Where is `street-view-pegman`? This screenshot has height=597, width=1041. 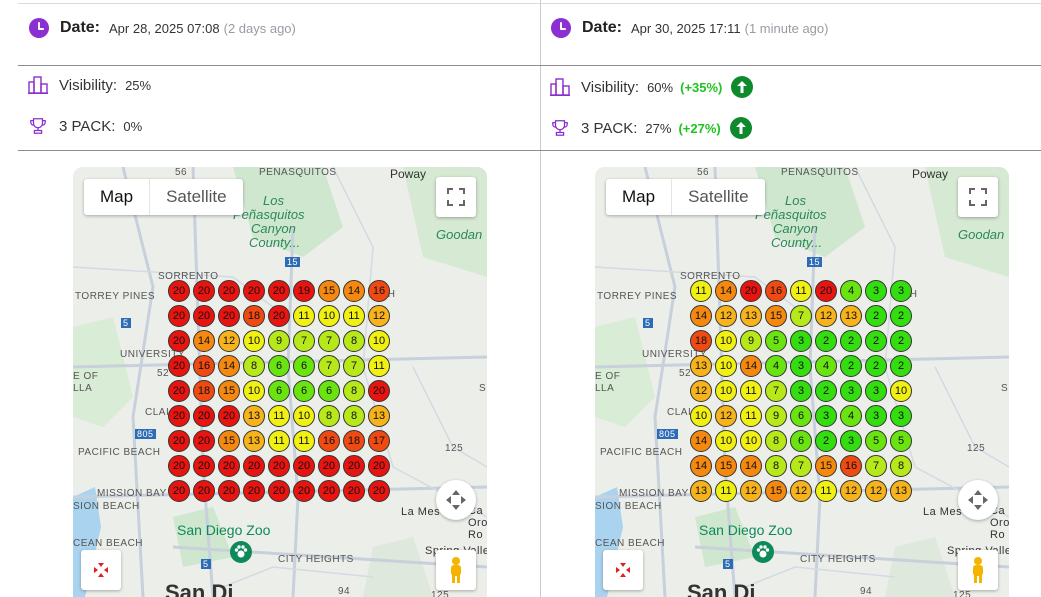
street-view-pegman is located at coordinates (456, 570).